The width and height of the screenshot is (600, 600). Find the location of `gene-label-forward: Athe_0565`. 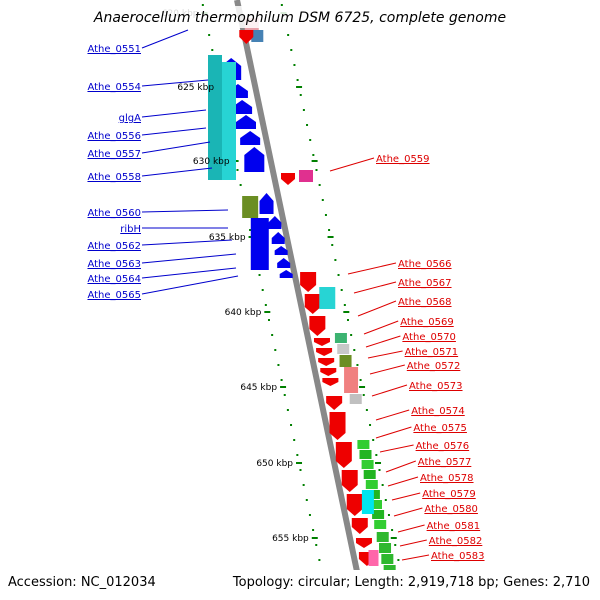

gene-label-forward: Athe_0565 is located at coordinates (114, 295).